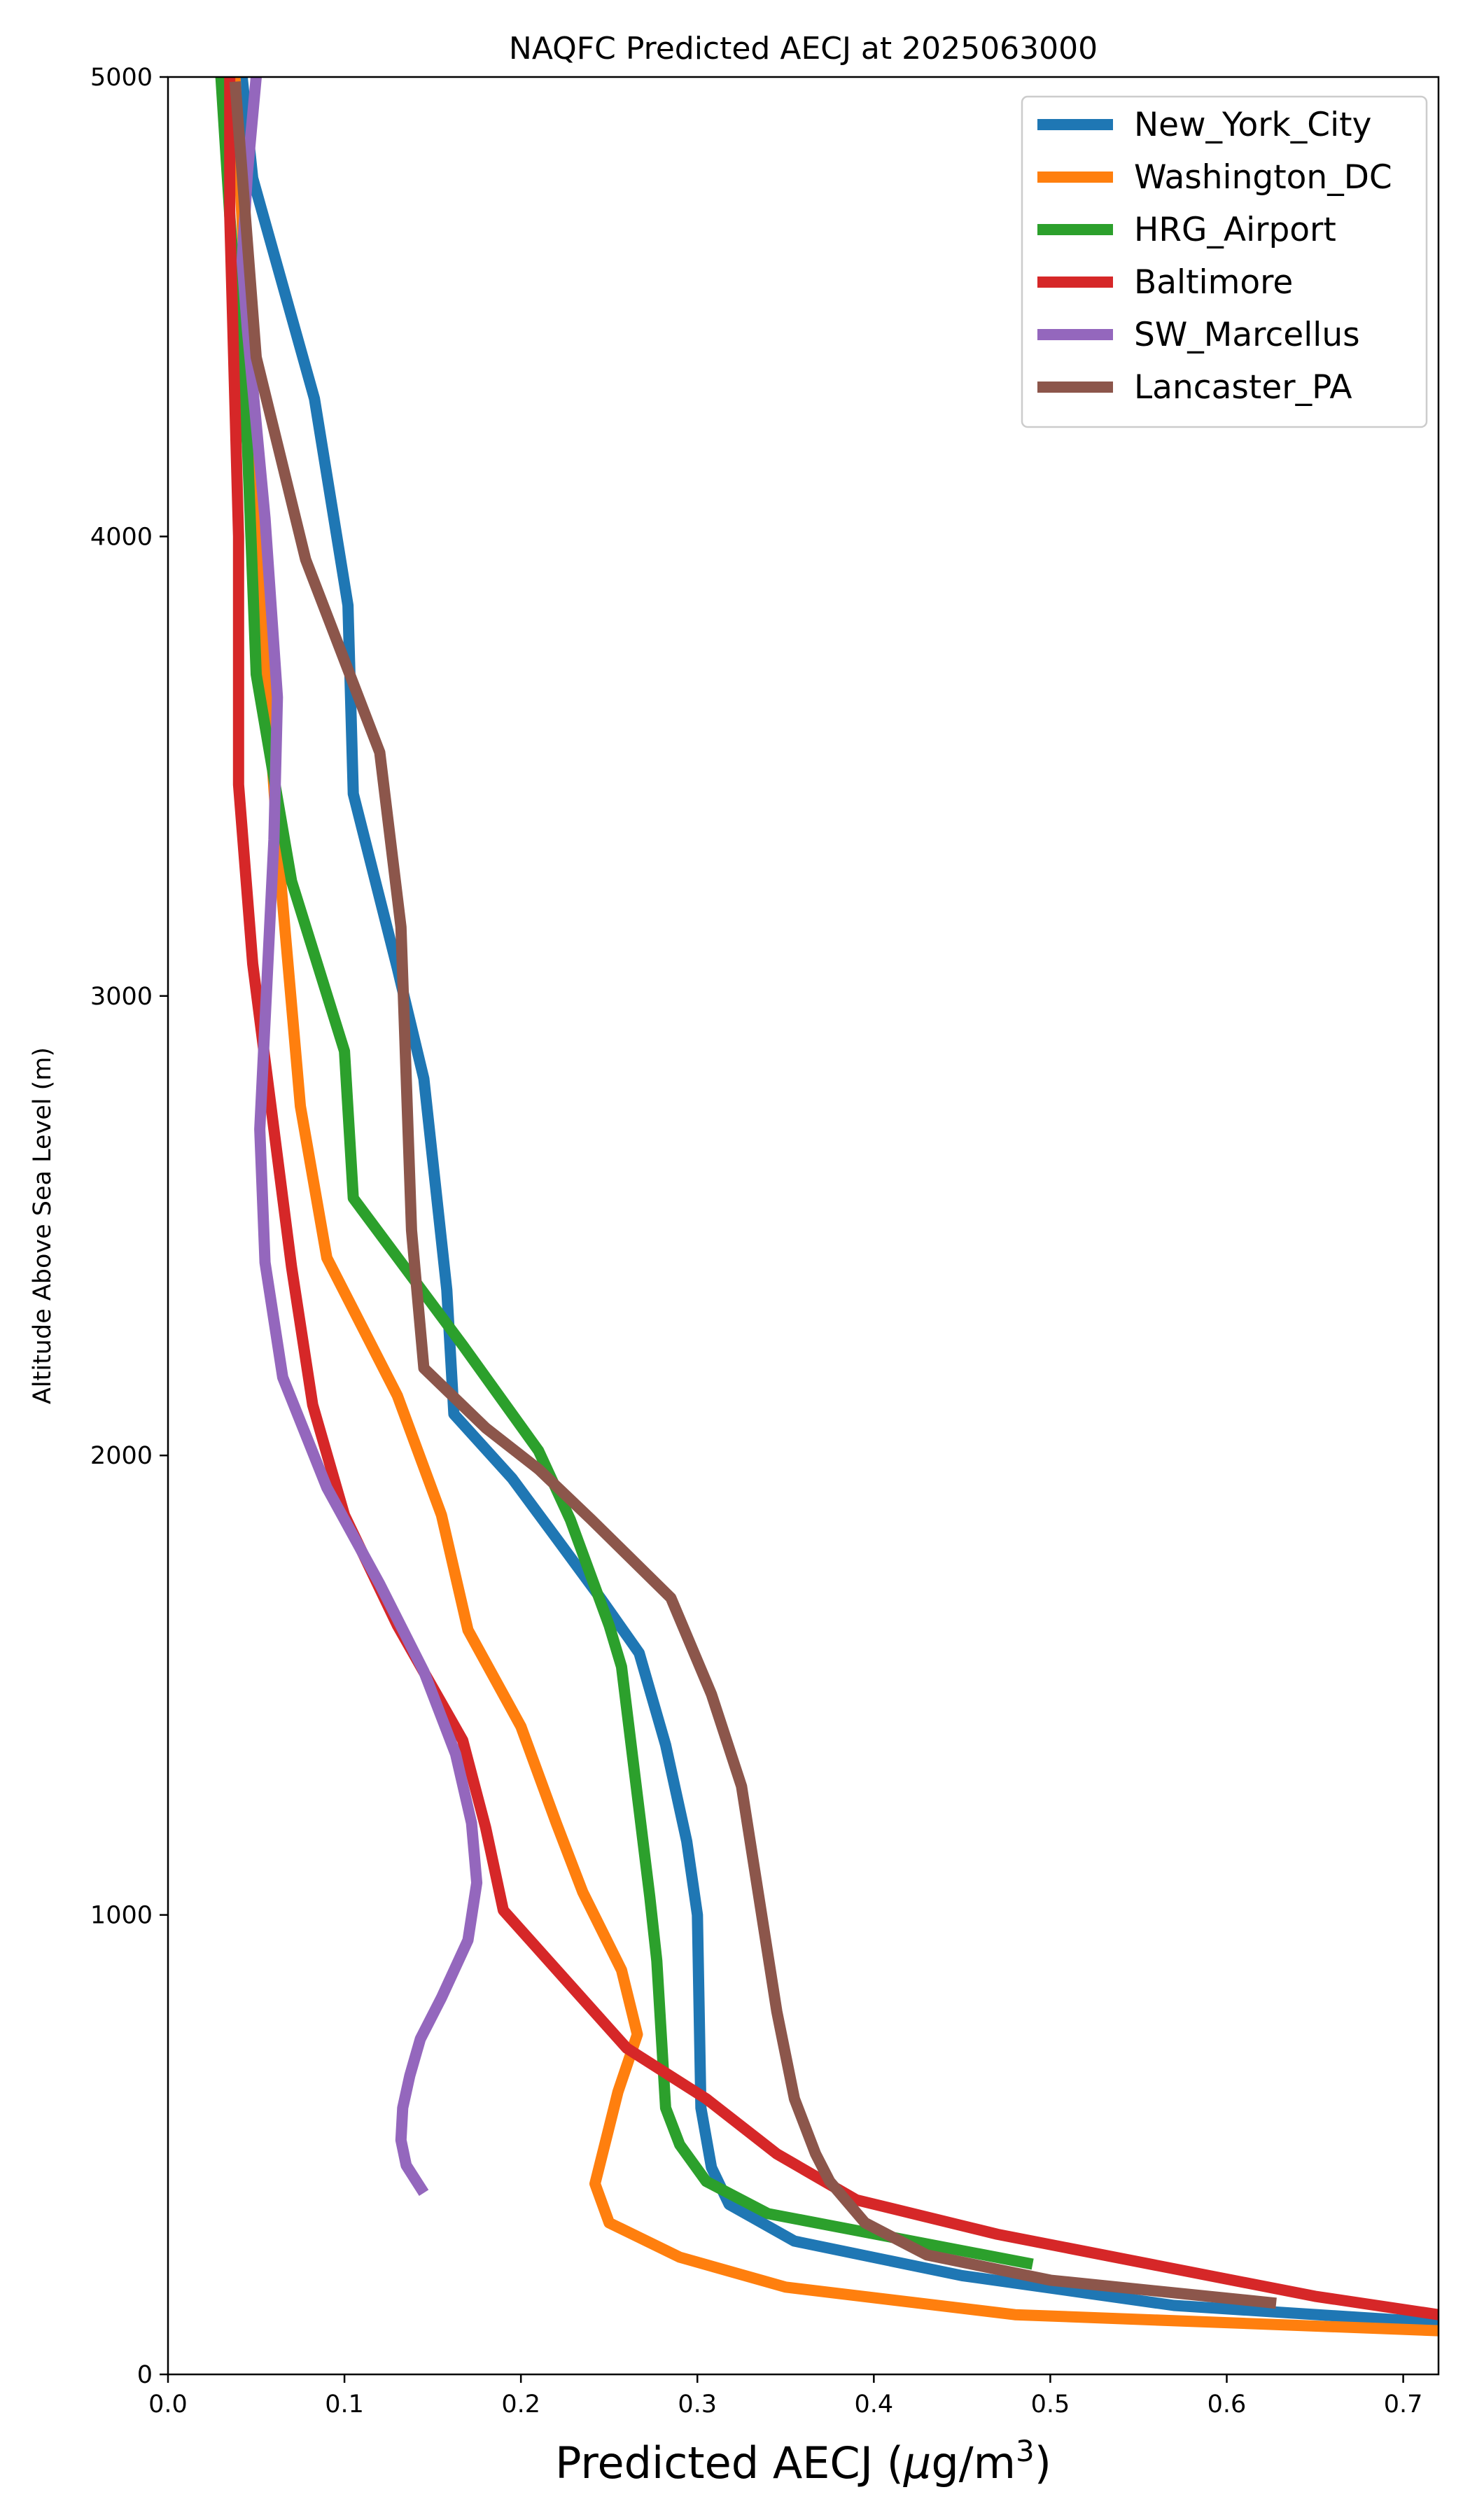  What do you see at coordinates (168, 2404) in the screenshot?
I see `x-tick-label: 0.0` at bounding box center [168, 2404].